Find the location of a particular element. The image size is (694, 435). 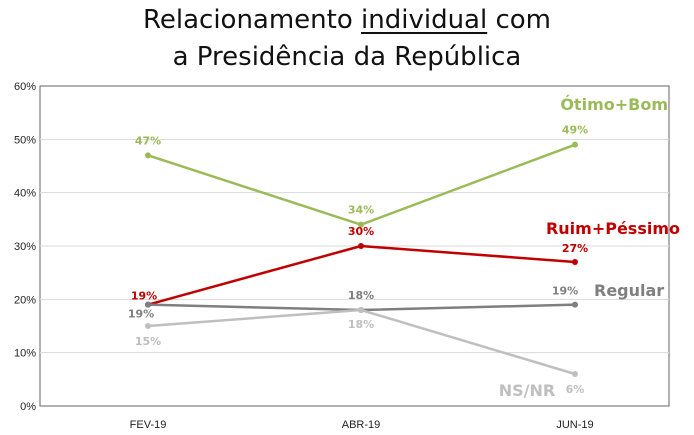

title-line-1: Relacionamento individual com is located at coordinates (347, 20).